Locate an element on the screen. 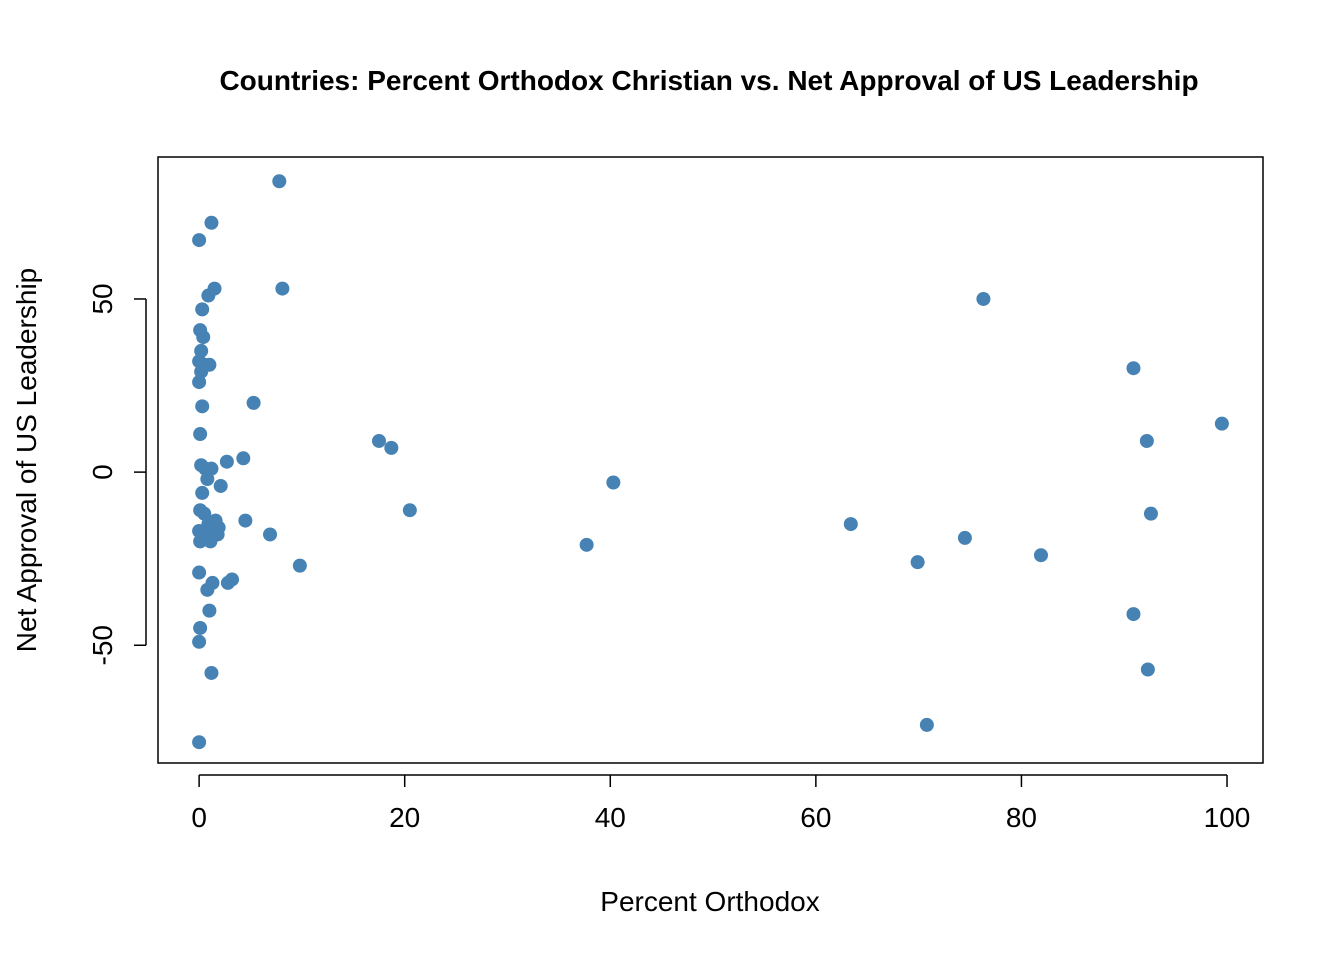  y-tick-label: 50 is located at coordinates (102, 298).